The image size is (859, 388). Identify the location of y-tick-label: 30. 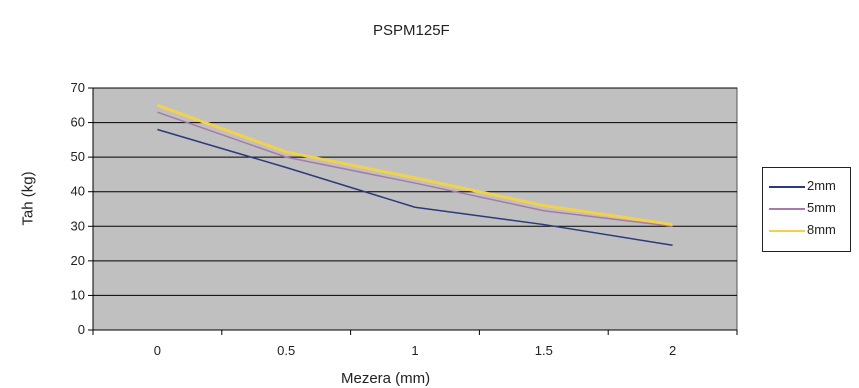
(78, 225).